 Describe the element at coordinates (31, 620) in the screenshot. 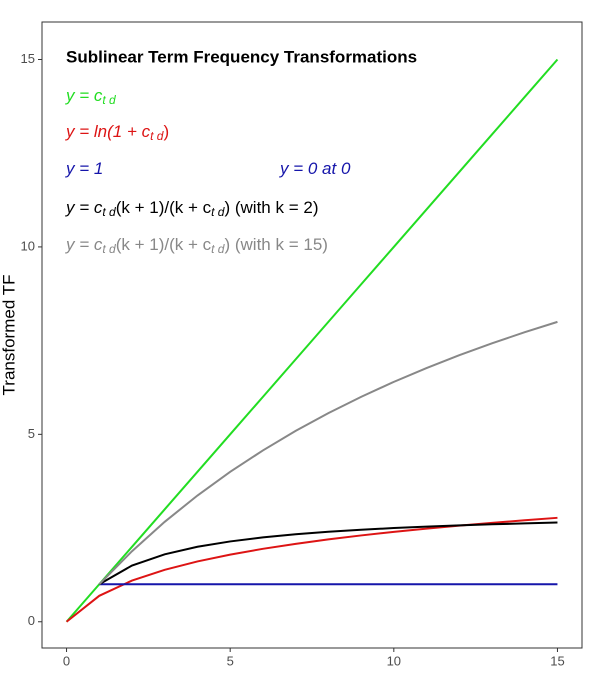

I see `y-tick-label: 0` at that location.